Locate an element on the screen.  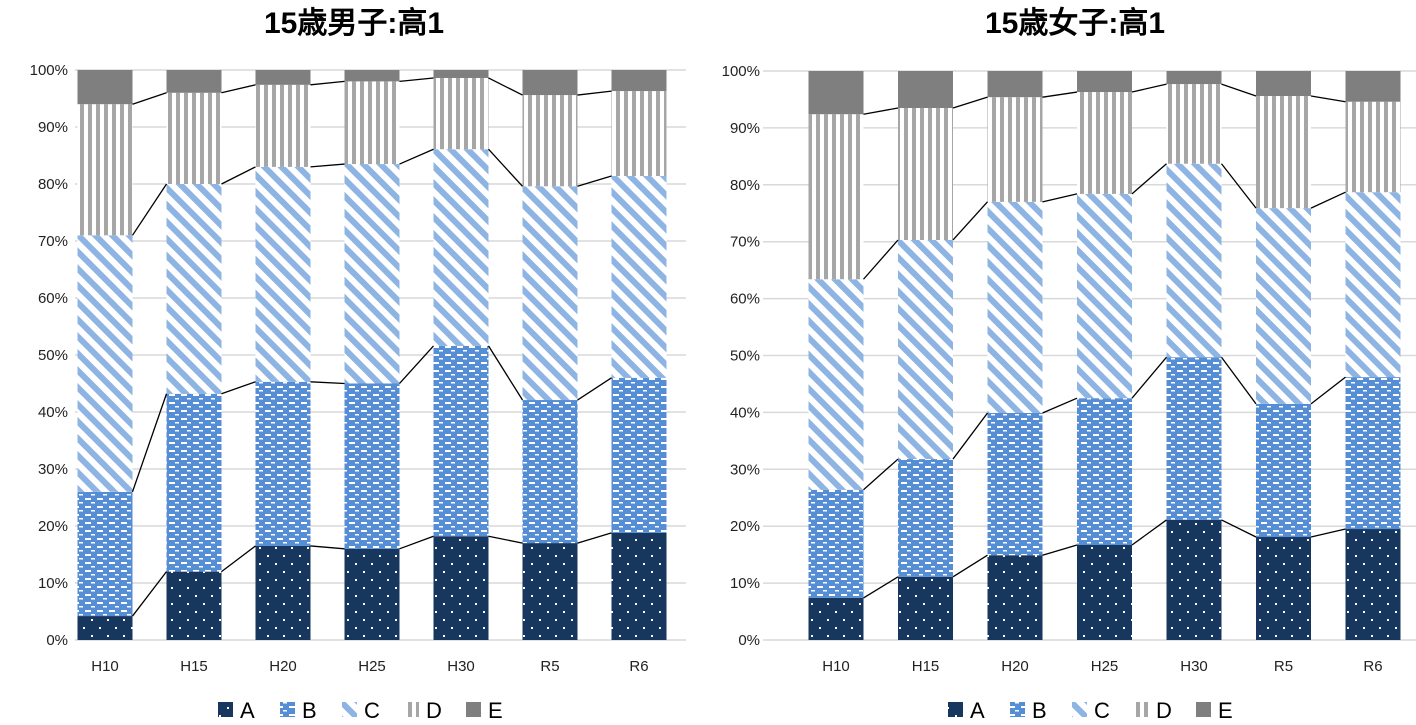
x-tick-label: H10 is located at coordinates (105, 666).